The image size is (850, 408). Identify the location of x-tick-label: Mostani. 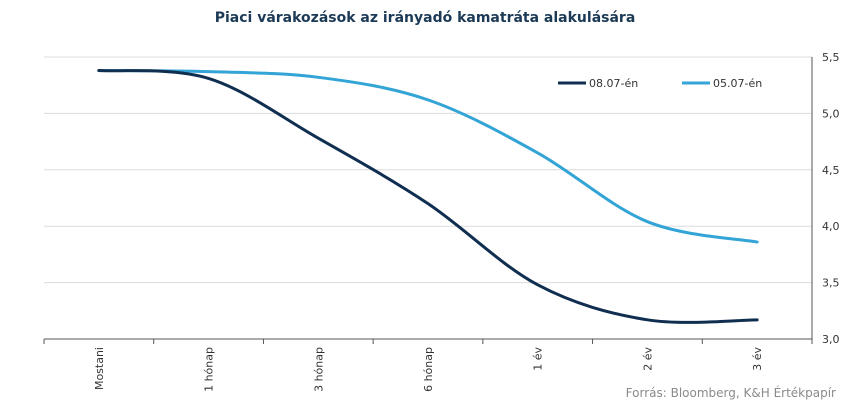
(99, 368).